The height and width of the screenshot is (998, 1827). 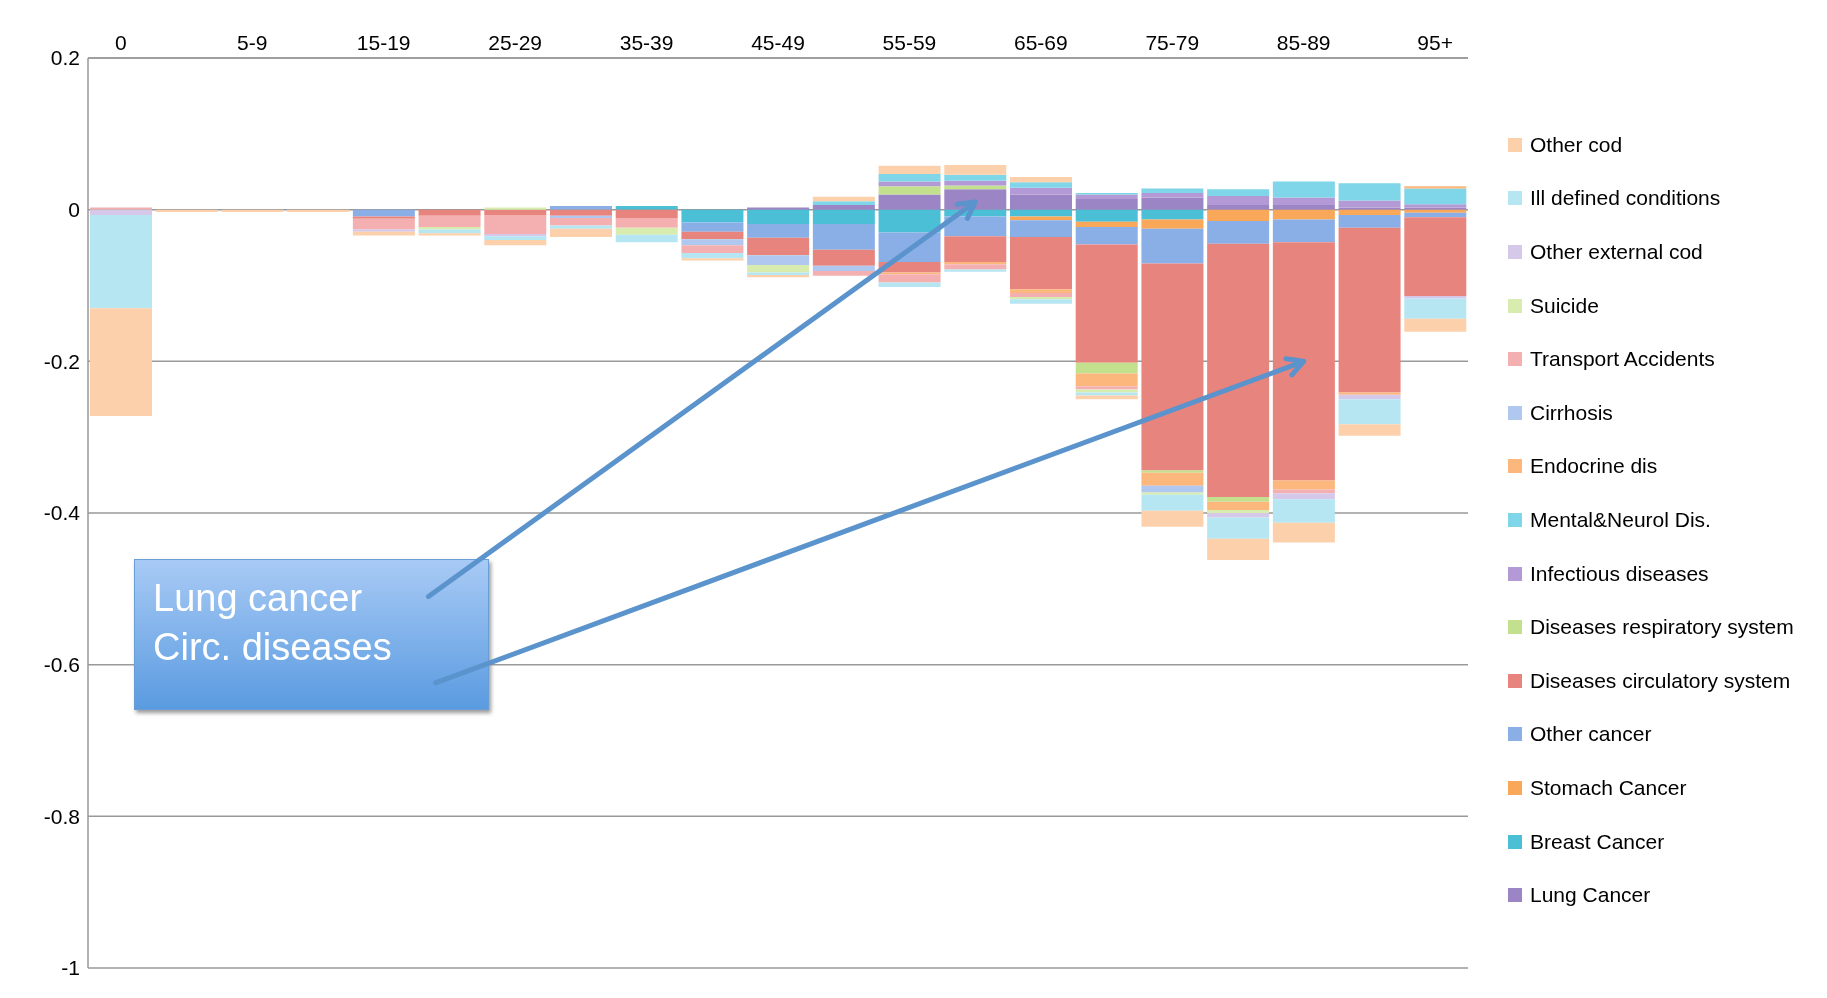 I want to click on legend-label: Ill defined conditions, so click(x=1625, y=198).